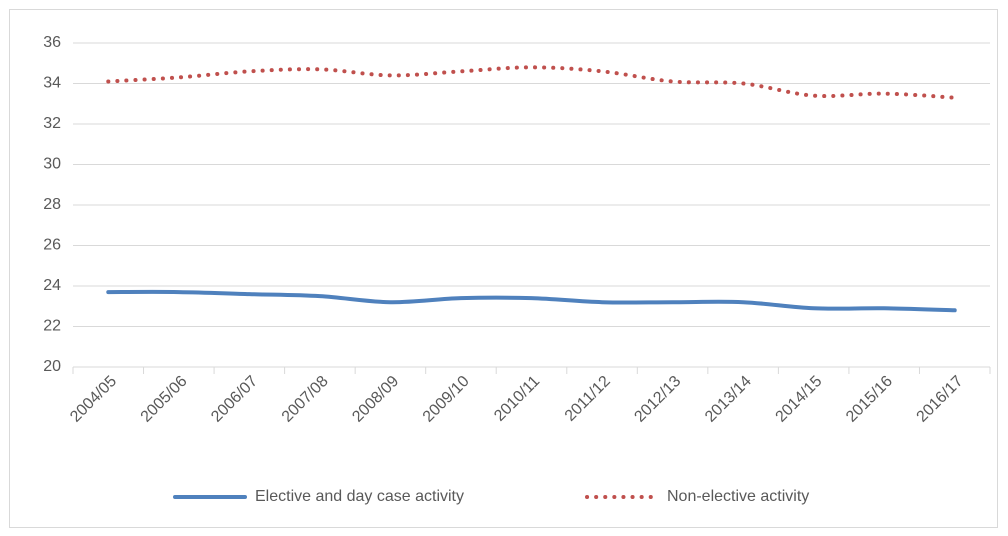  I want to click on y-tick-label: 24, so click(52, 285).